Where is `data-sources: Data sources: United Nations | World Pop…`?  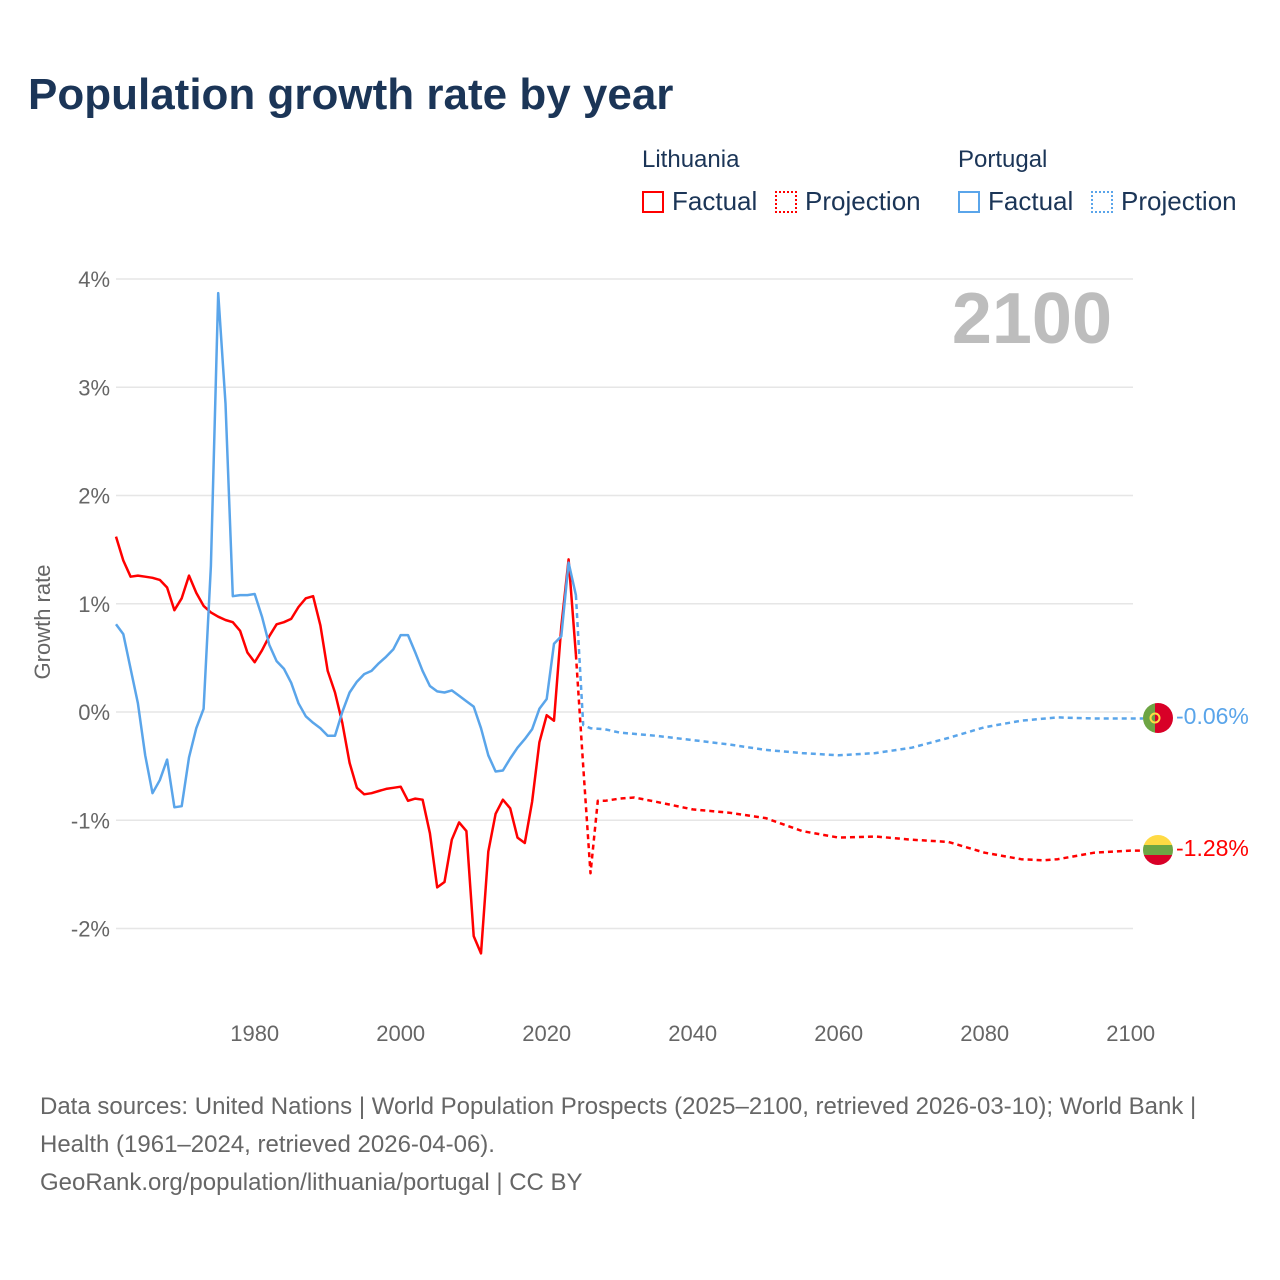
data-sources: Data sources: United Nations | World Pop… is located at coordinates (618, 1125).